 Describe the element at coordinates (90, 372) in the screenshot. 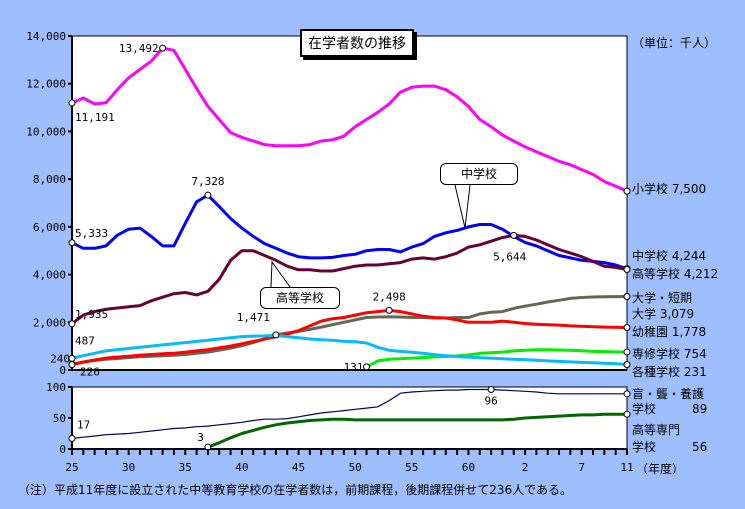

I see `upper-data-label: 226` at that location.